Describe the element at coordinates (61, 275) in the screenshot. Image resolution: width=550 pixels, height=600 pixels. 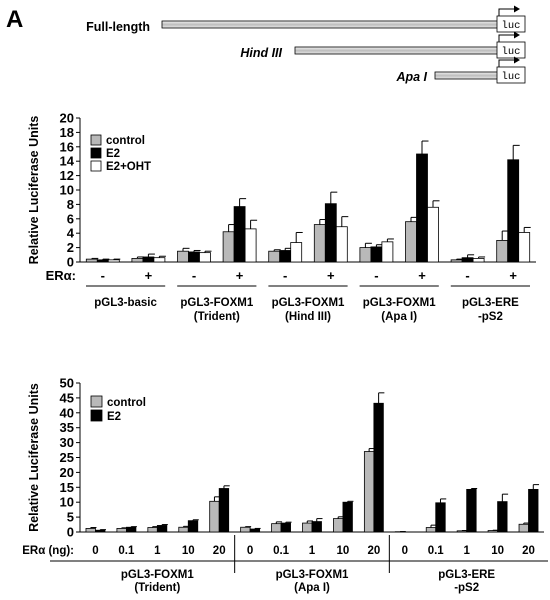
I see `condition-row-label: ERα:` at that location.